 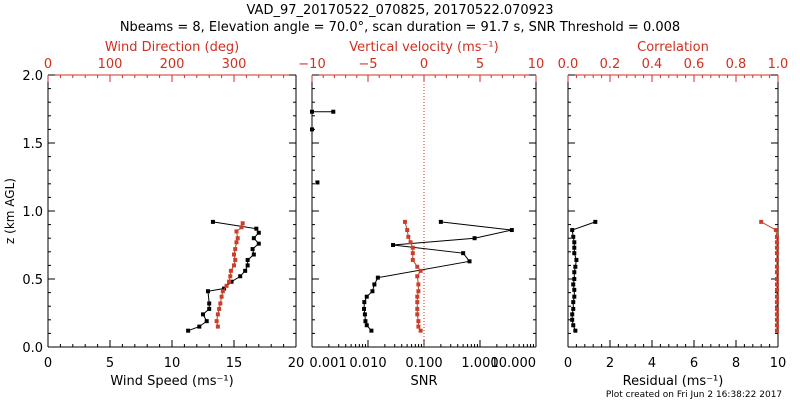 I want to click on x-tick-label: 5, so click(x=110, y=363).